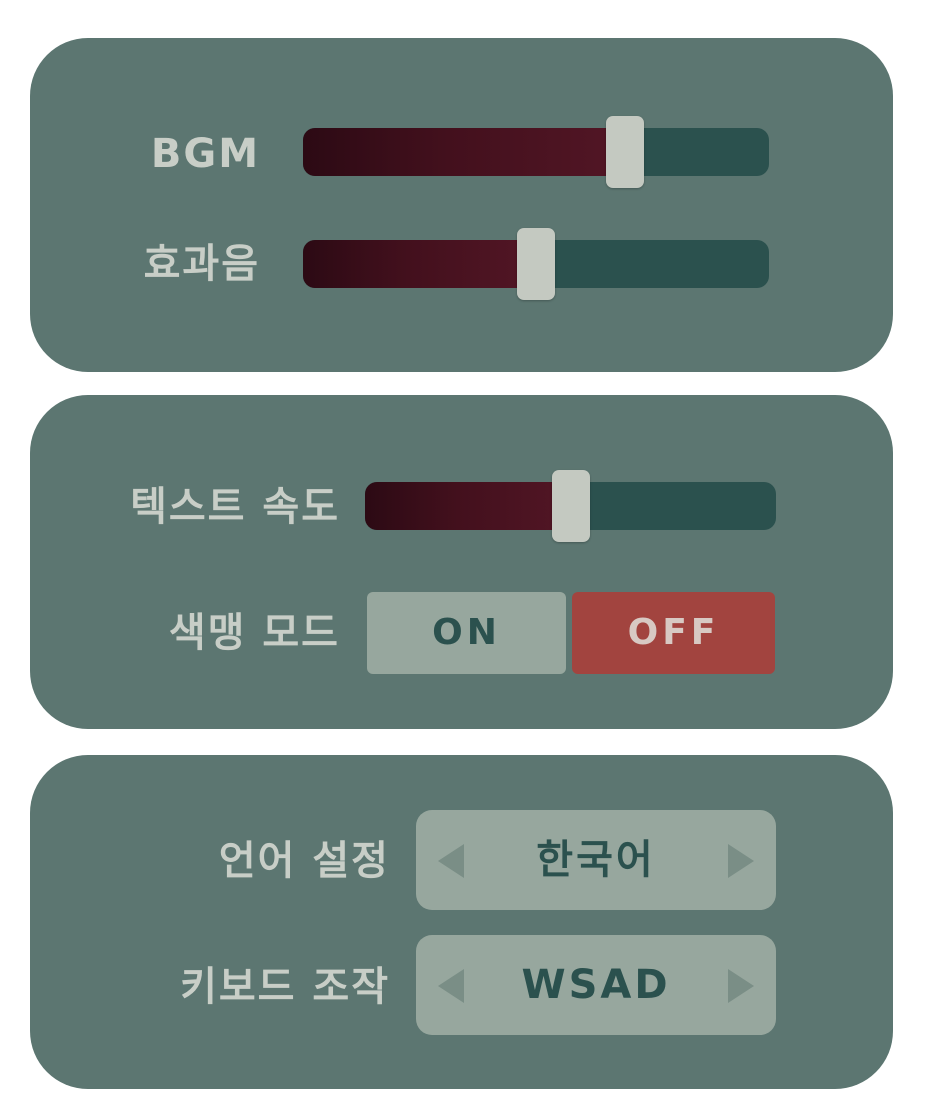  I want to click on bgm-slider-thumb, so click(624, 152).